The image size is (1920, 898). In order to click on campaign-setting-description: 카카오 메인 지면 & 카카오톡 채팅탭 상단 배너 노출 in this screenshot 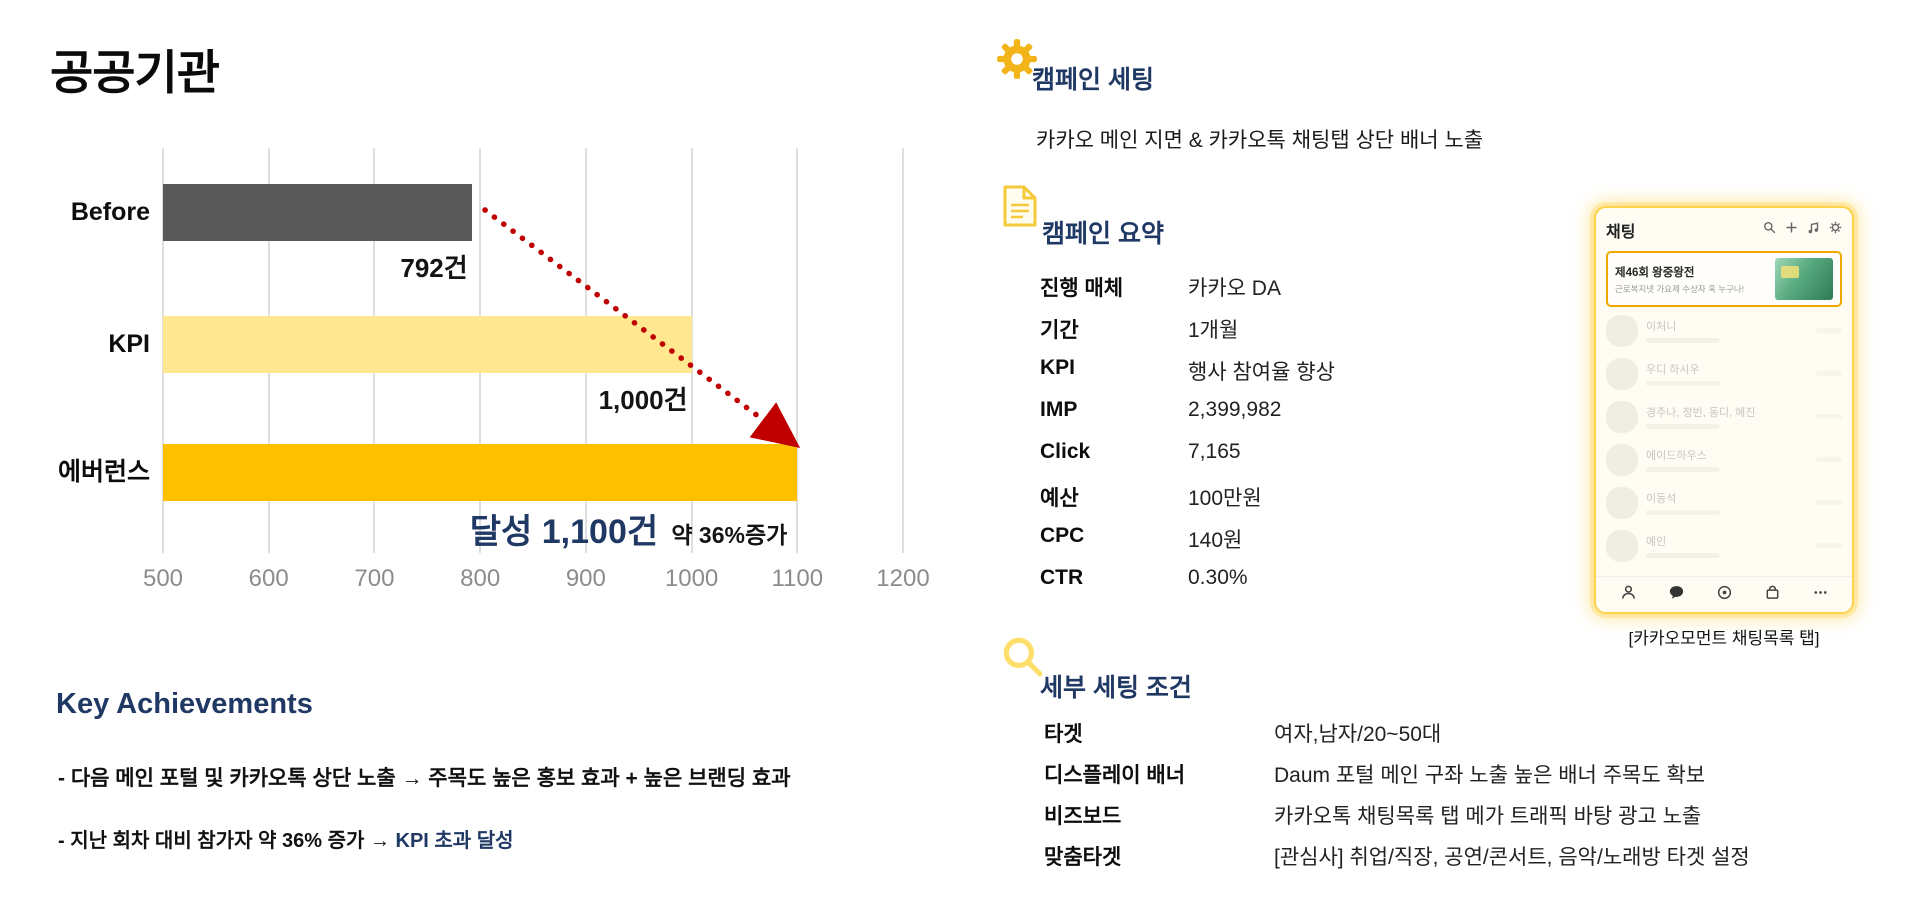, I will do `click(1260, 140)`.